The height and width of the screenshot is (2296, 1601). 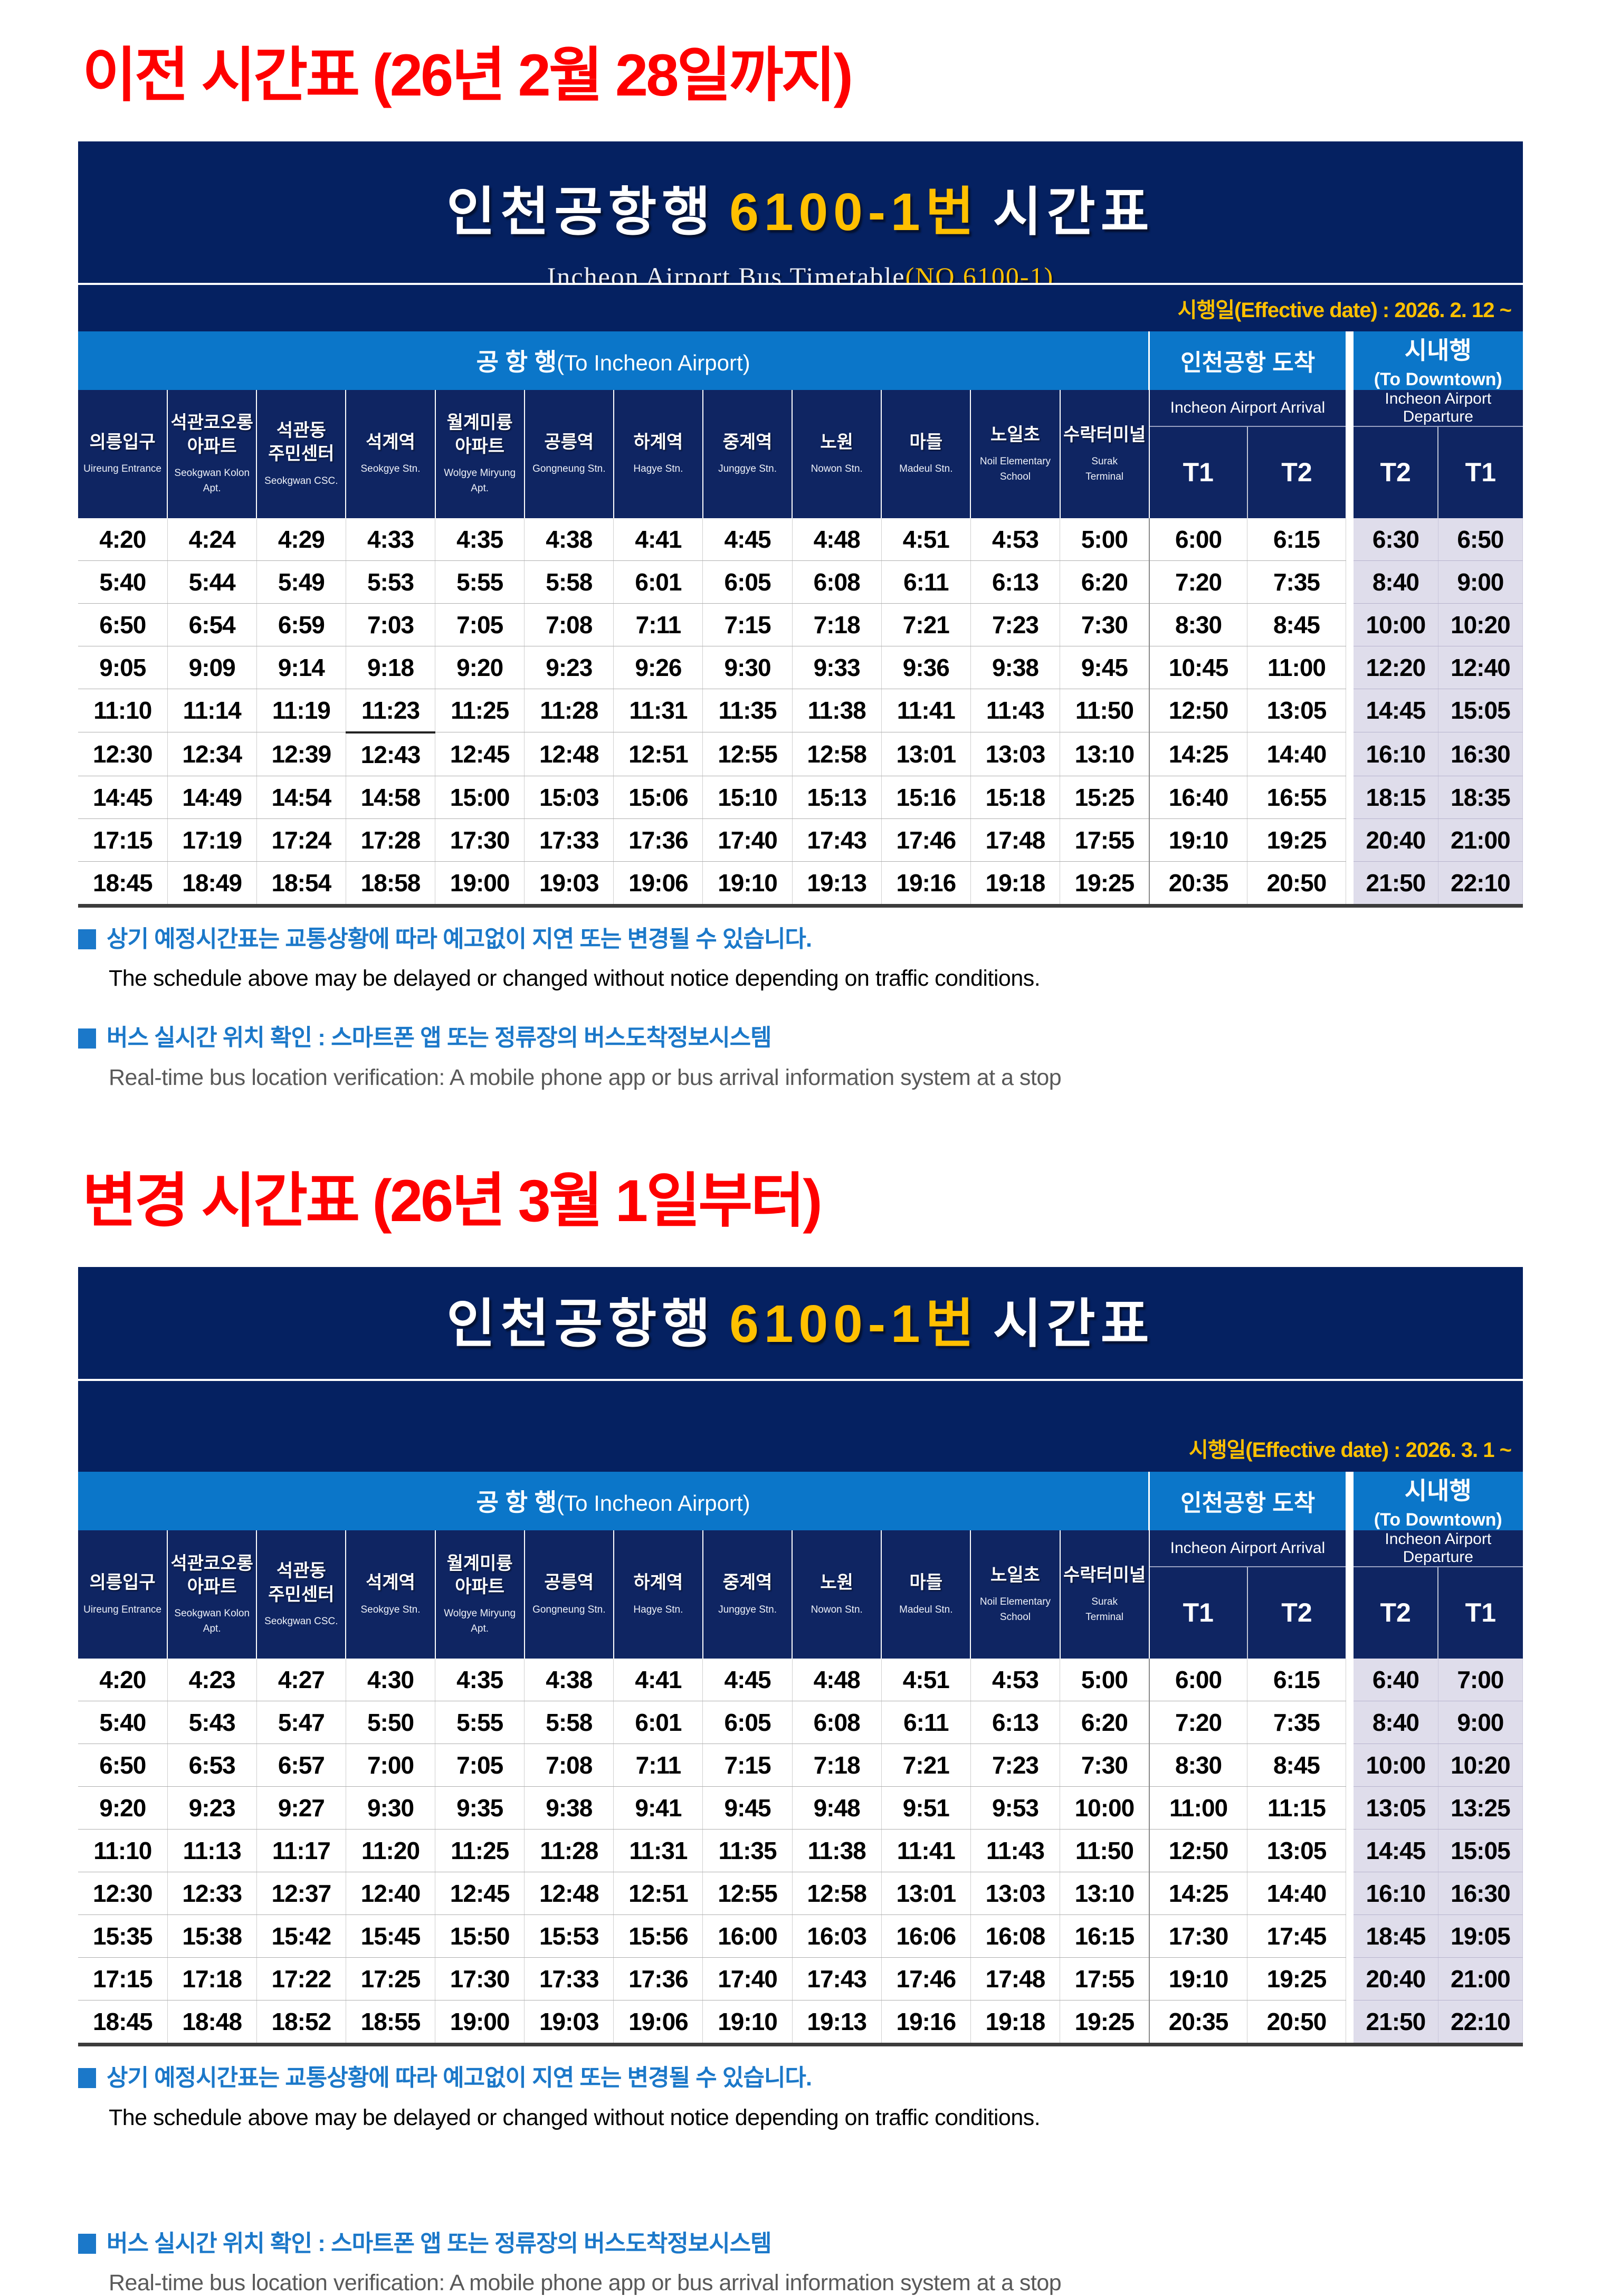 I want to click on time-cell: 11:15, so click(x=1296, y=1808).